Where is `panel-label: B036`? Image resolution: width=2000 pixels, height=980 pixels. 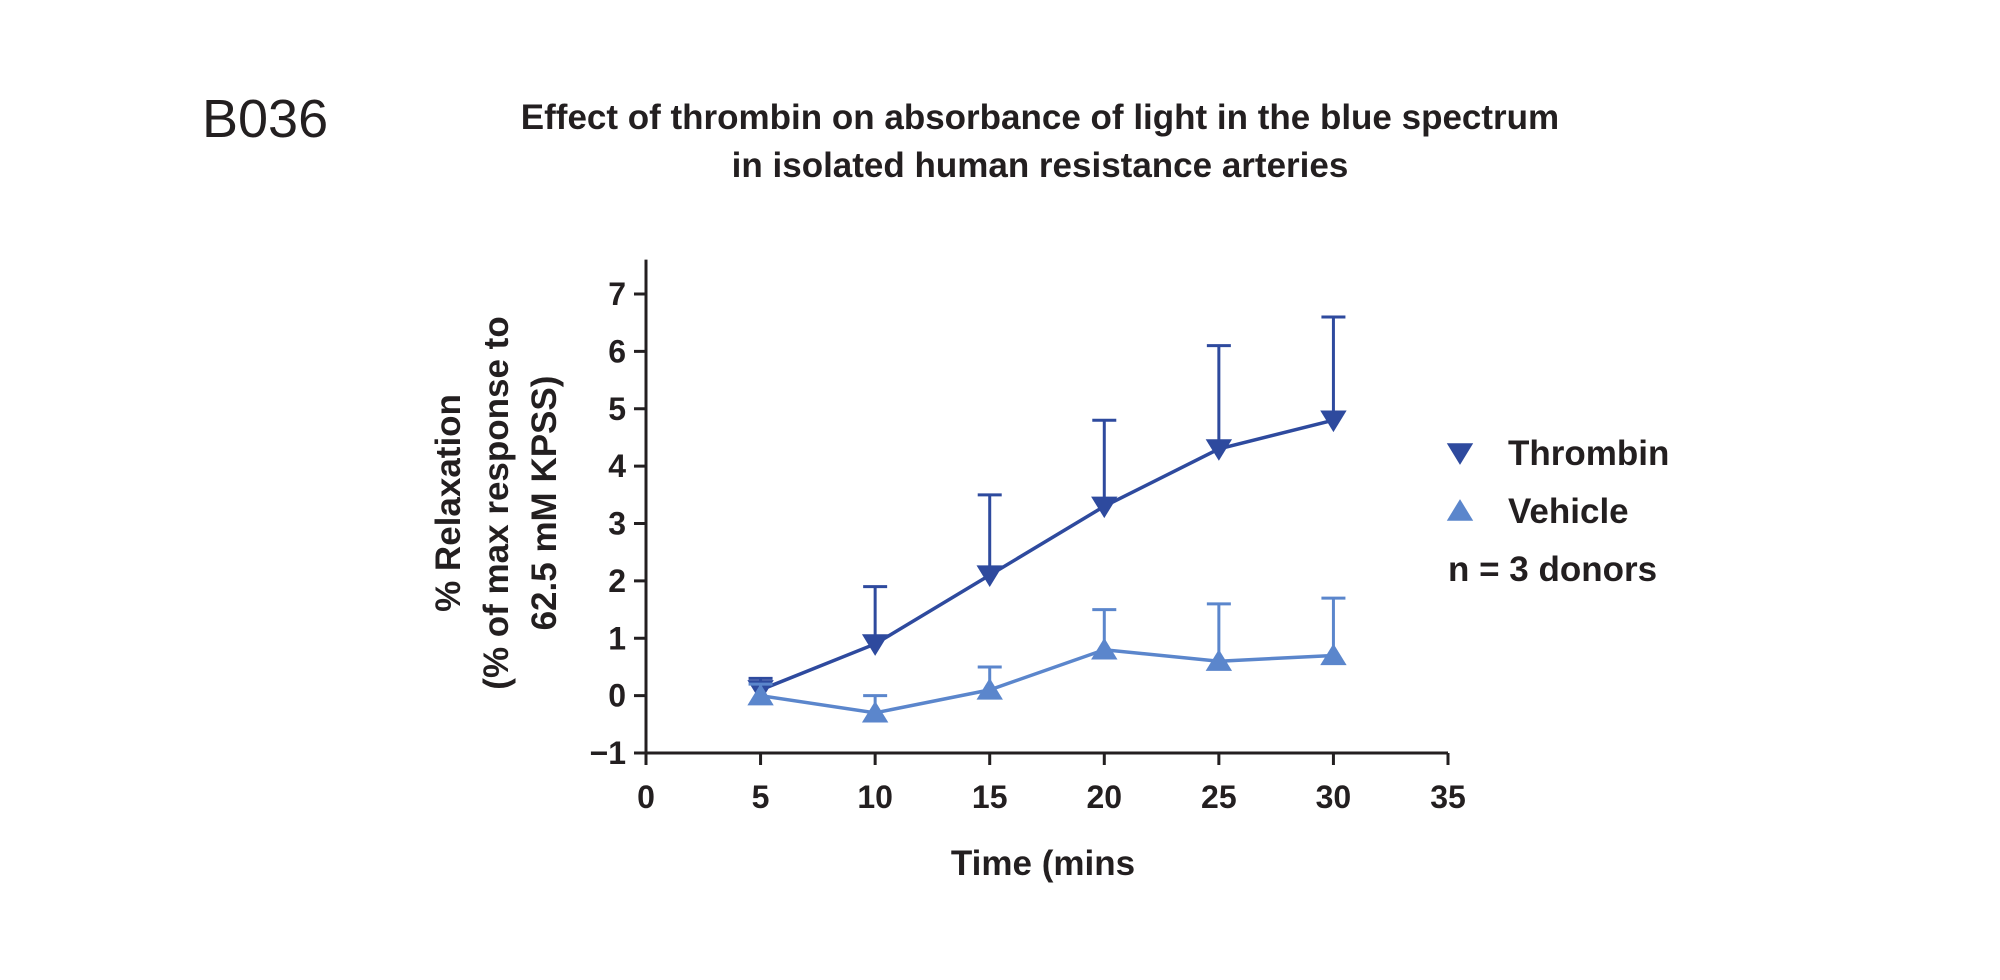
panel-label: B036 is located at coordinates (265, 119).